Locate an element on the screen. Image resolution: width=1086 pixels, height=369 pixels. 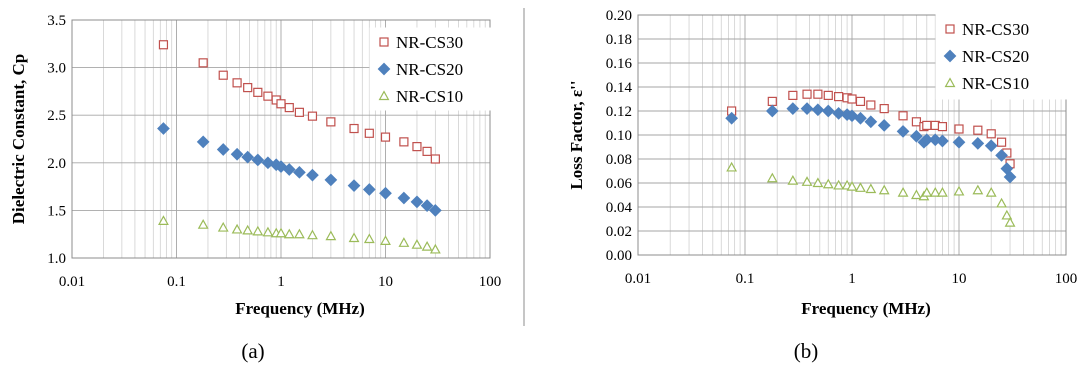
y-tick-label: 0.08 is located at coordinates (619, 160).